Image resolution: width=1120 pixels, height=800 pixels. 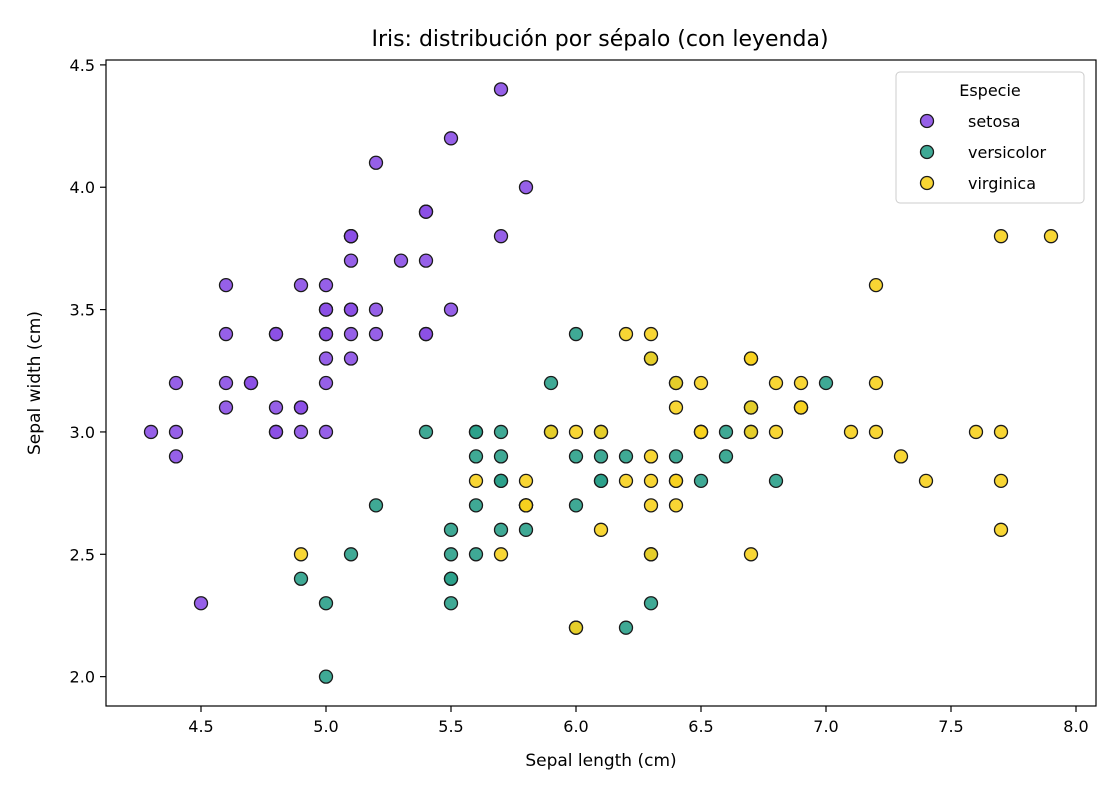 I want to click on x-axis-label: Sepal length (cm), so click(x=600, y=761).